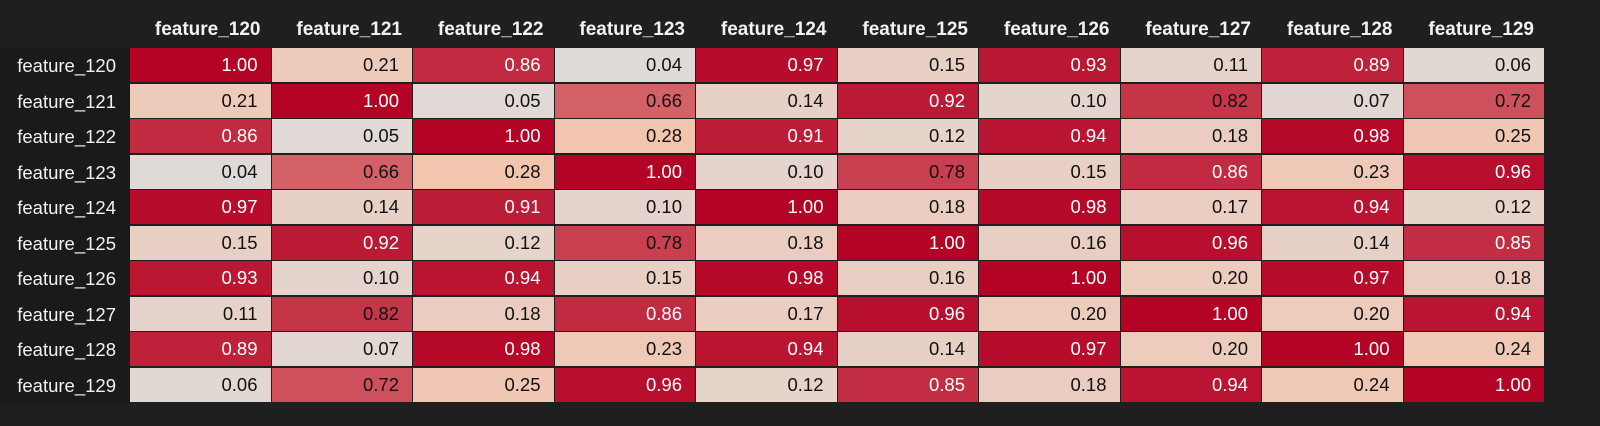  I want to click on table-cell: 0.16, so click(907, 278).